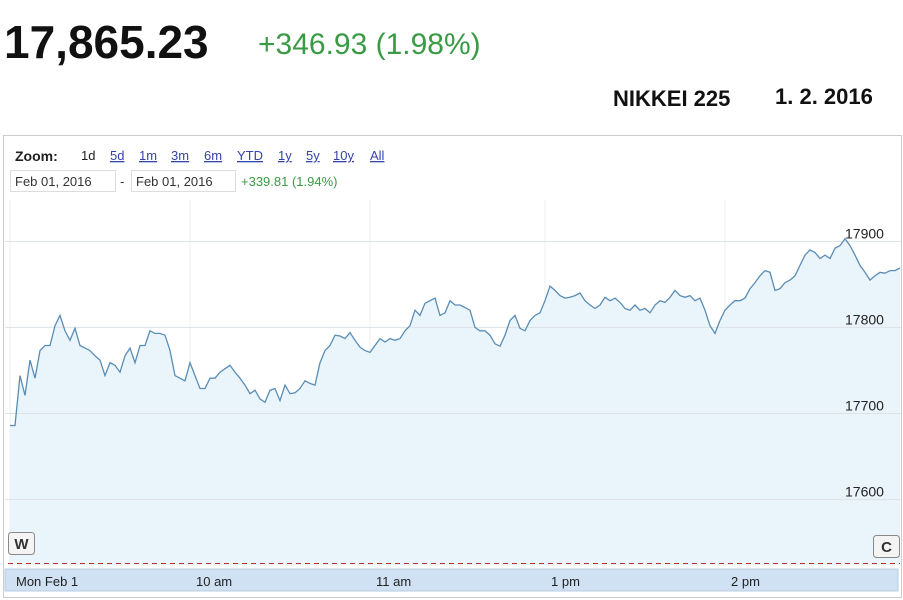 This screenshot has width=903, height=600. I want to click on date: 1. 2. 2016, so click(824, 96).